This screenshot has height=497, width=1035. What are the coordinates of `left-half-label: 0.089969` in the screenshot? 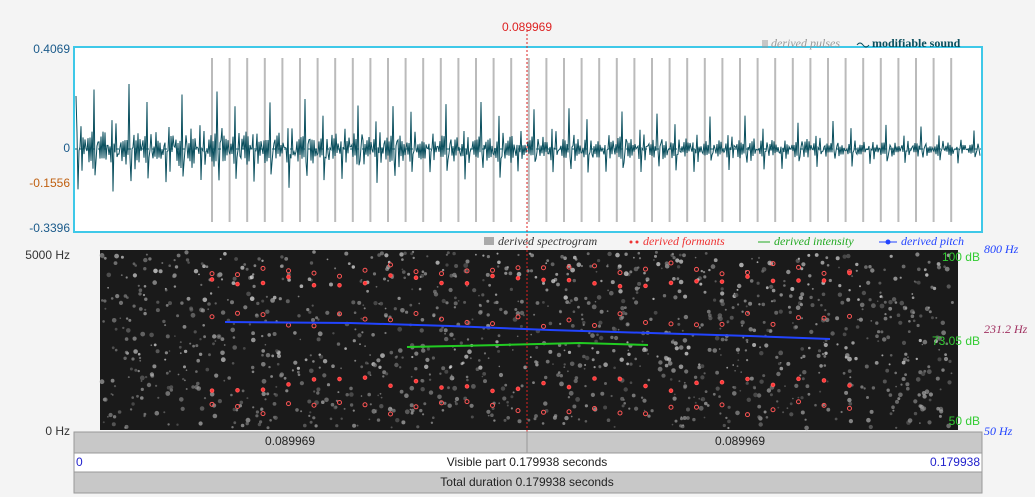 It's located at (290, 441).